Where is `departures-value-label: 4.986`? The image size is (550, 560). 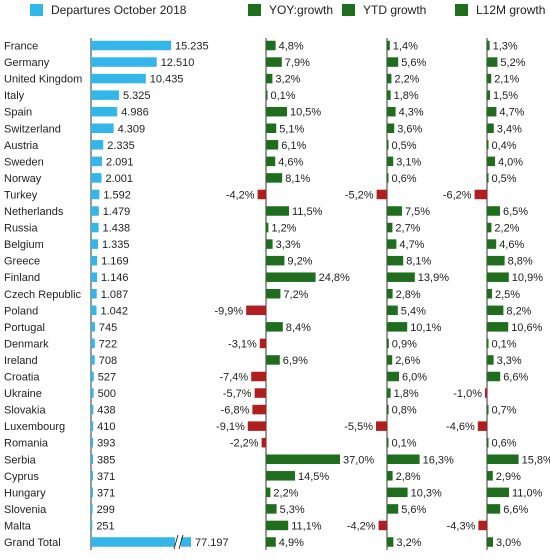
departures-value-label: 4.986 is located at coordinates (135, 113).